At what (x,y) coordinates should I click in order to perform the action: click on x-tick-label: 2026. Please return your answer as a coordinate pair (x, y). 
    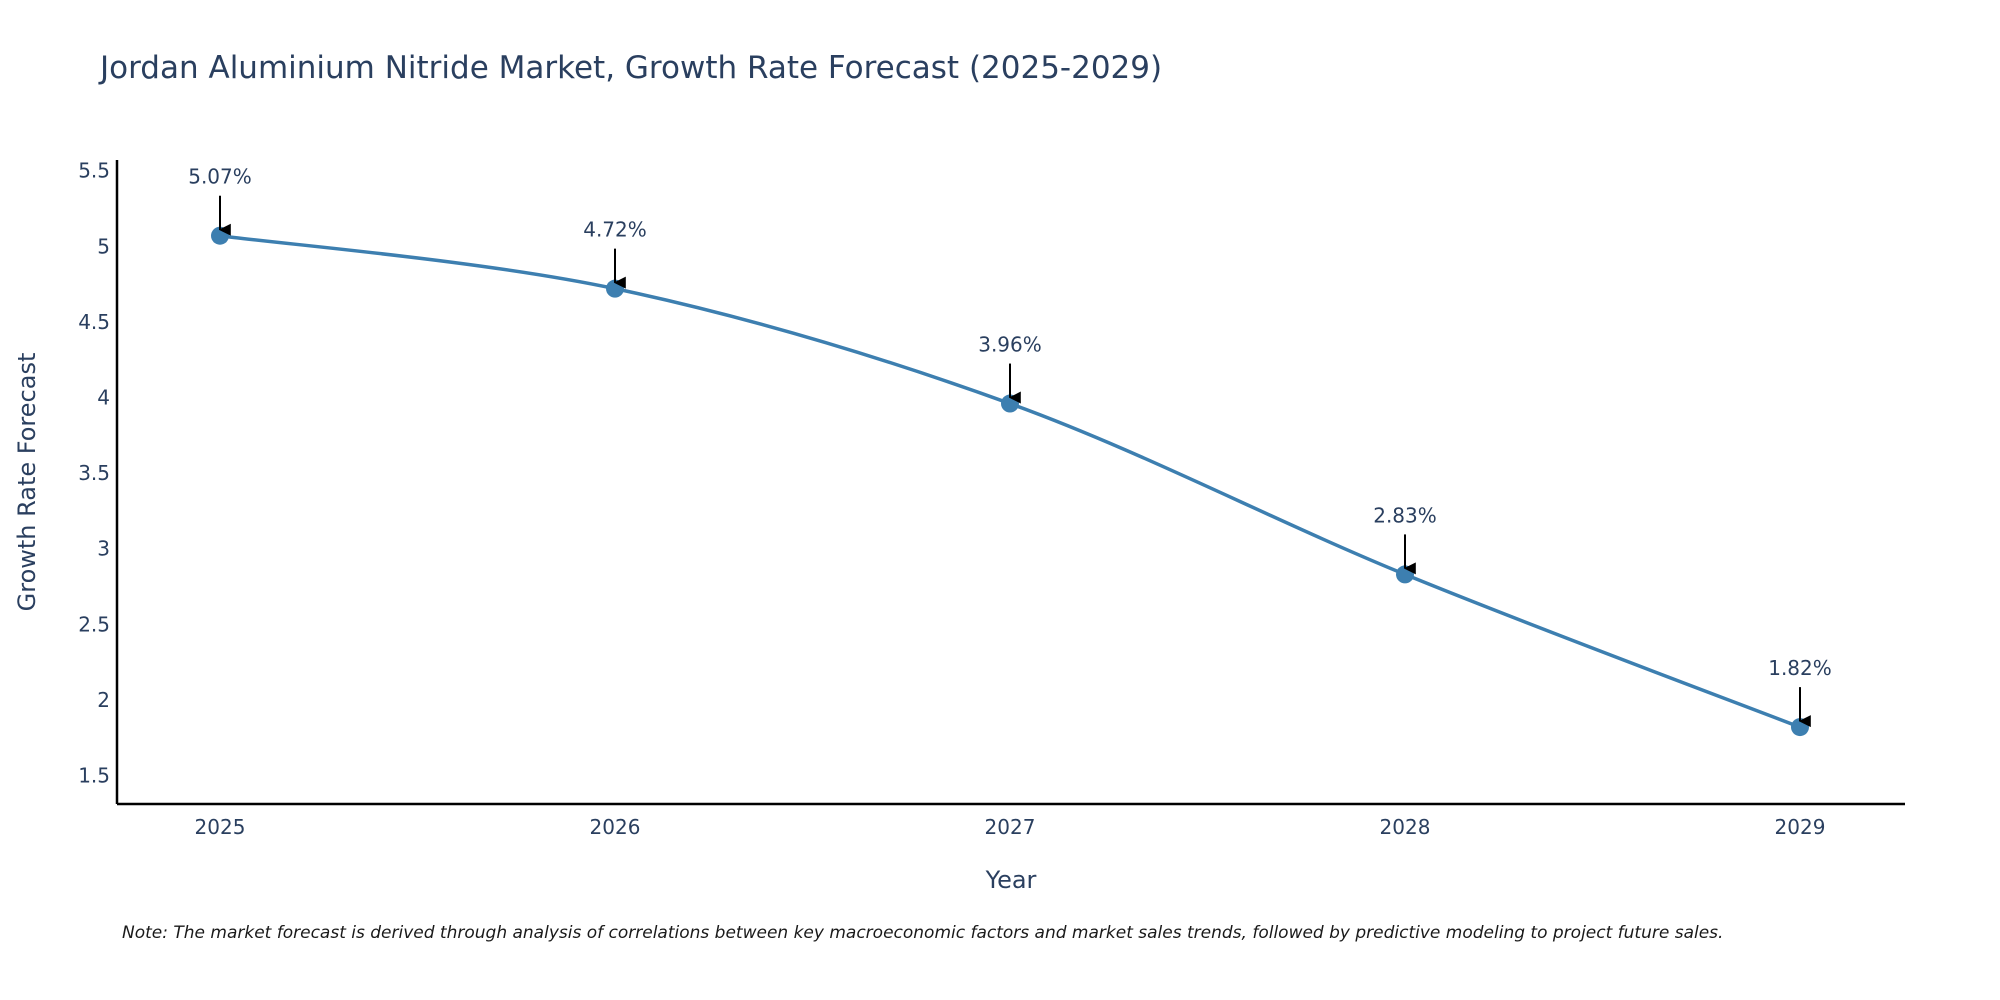
    Looking at the image, I should click on (615, 827).